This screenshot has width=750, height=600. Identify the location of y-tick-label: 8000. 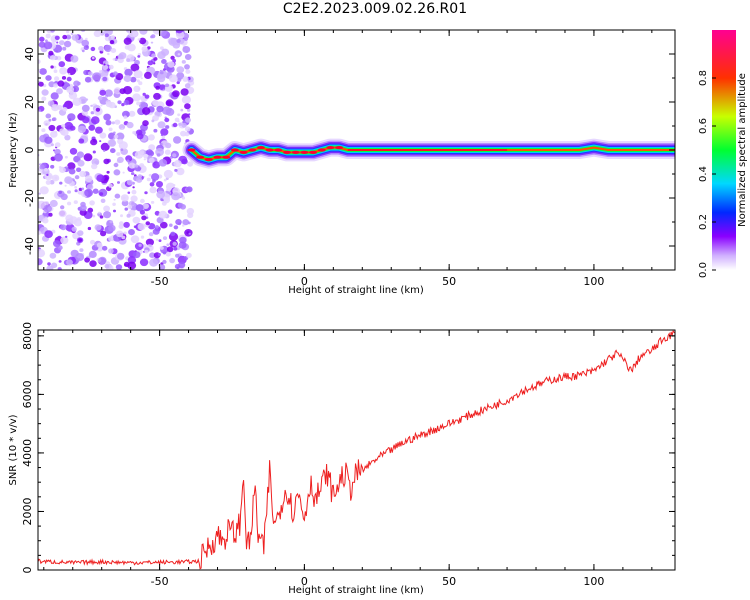
(27, 336).